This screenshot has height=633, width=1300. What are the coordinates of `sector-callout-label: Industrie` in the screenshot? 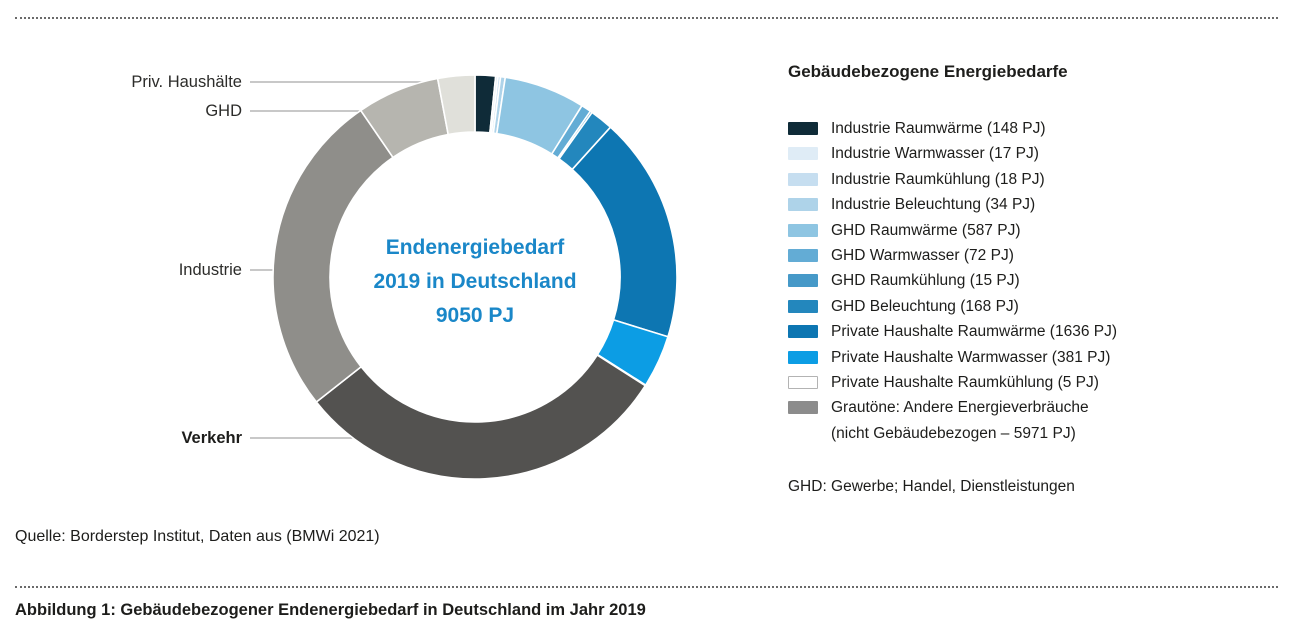 It's located at (210, 270).